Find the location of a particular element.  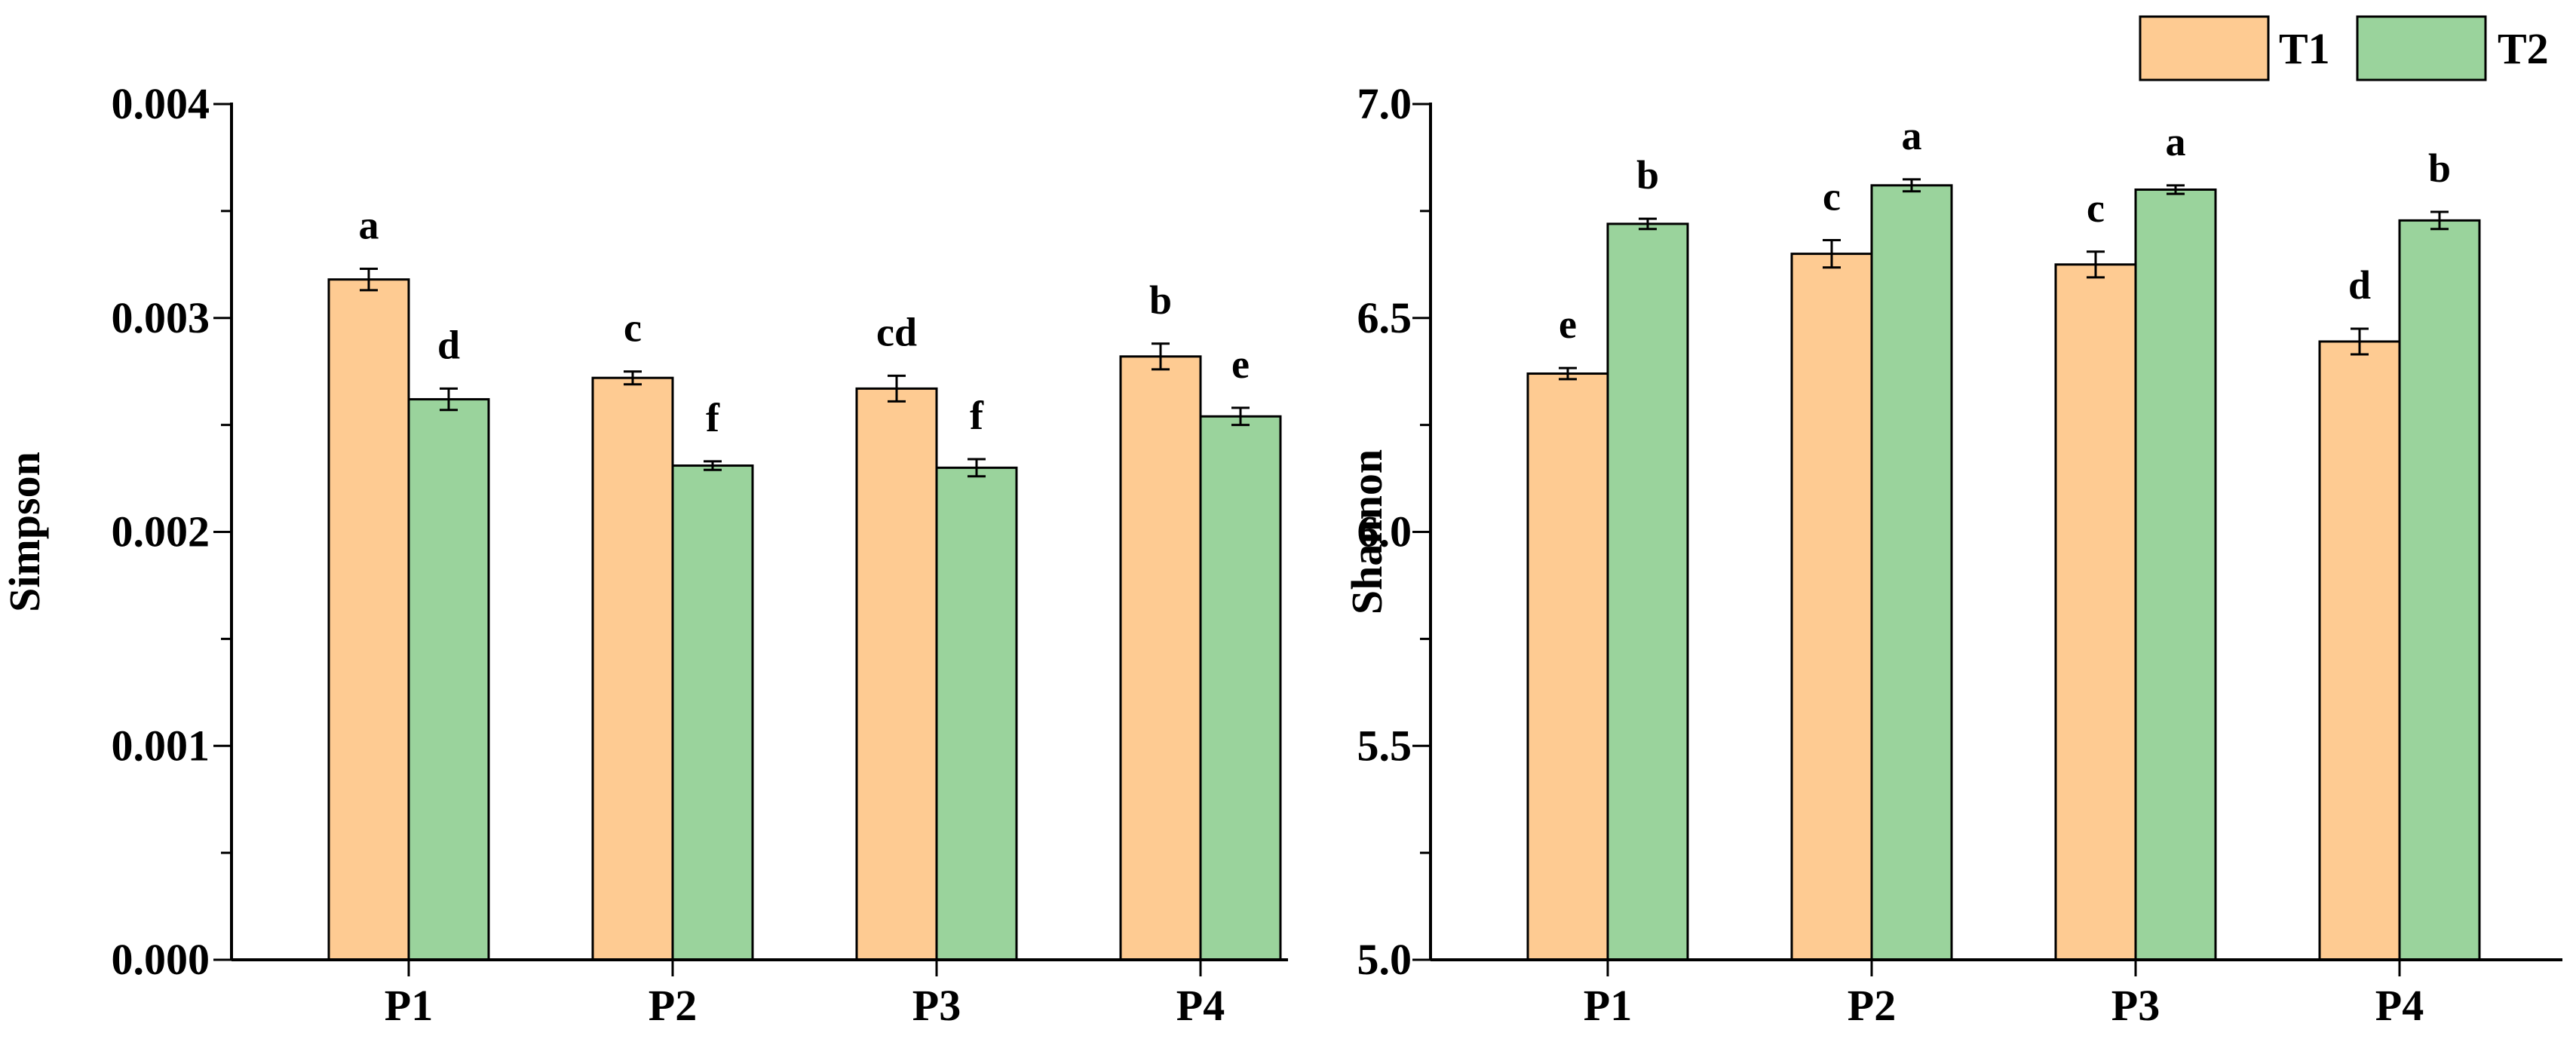

y-tick-label: 0.001 is located at coordinates (161, 745).